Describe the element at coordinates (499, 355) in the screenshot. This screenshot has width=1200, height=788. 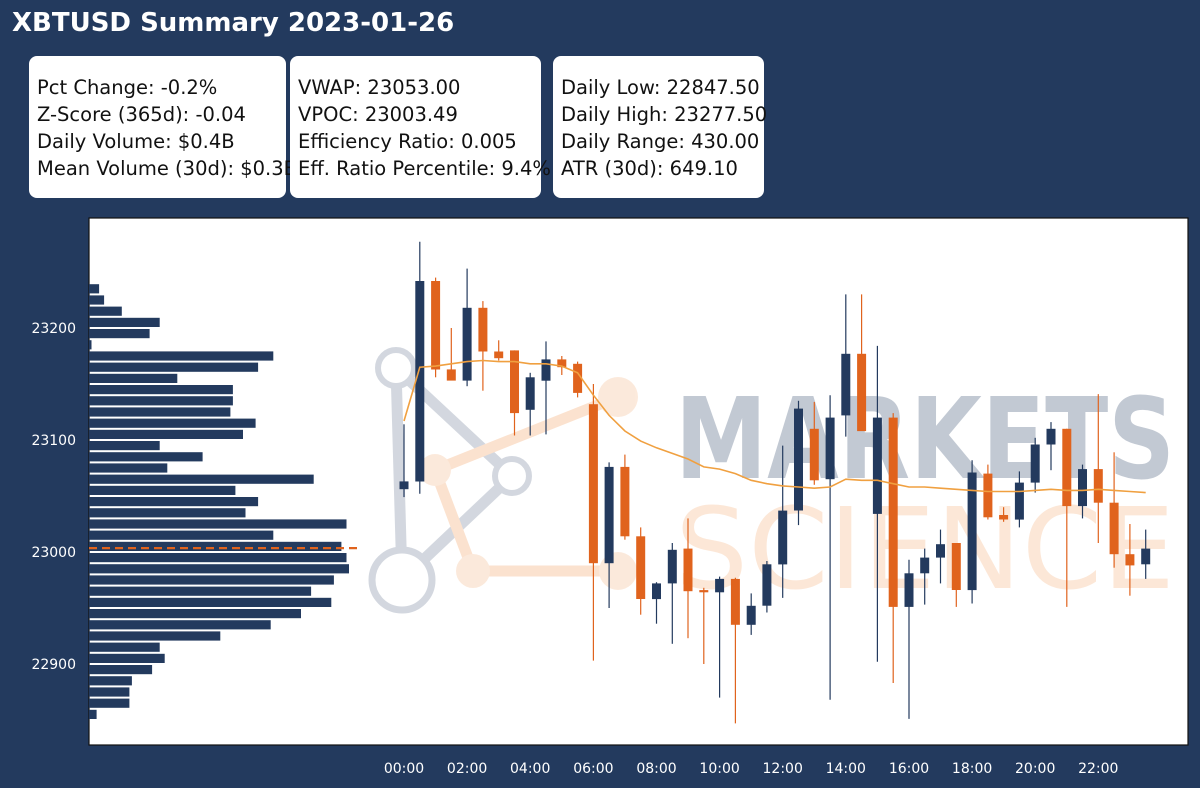
I see `candle-body-03:00` at that location.